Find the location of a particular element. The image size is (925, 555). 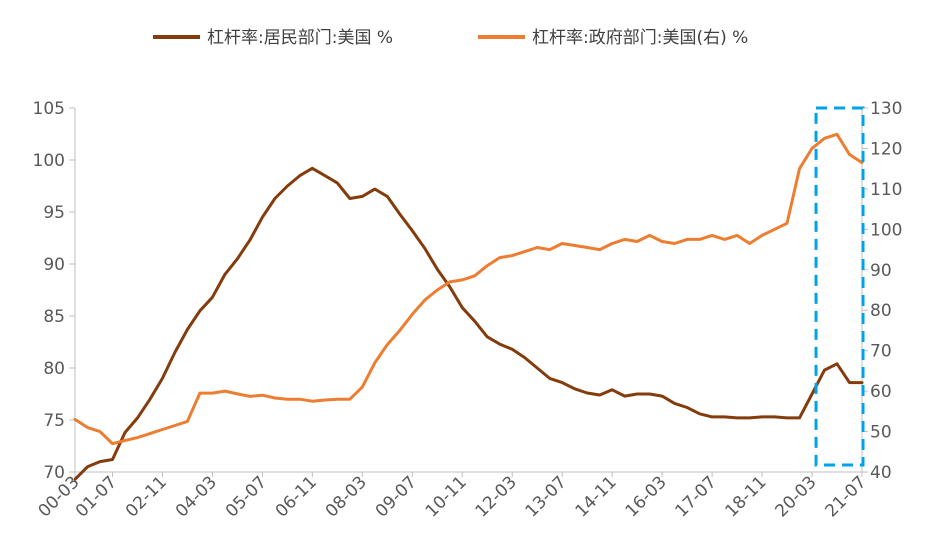

legend-label-household: 杠杆率:居民部门:美国 % is located at coordinates (300, 38).